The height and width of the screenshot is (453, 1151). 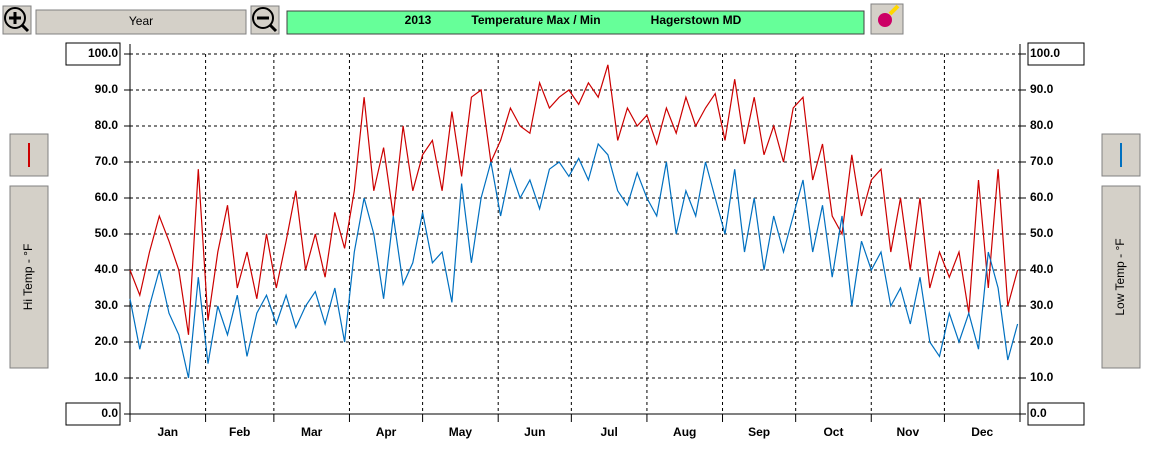 I want to click on zoom-button, so click(x=141, y=22).